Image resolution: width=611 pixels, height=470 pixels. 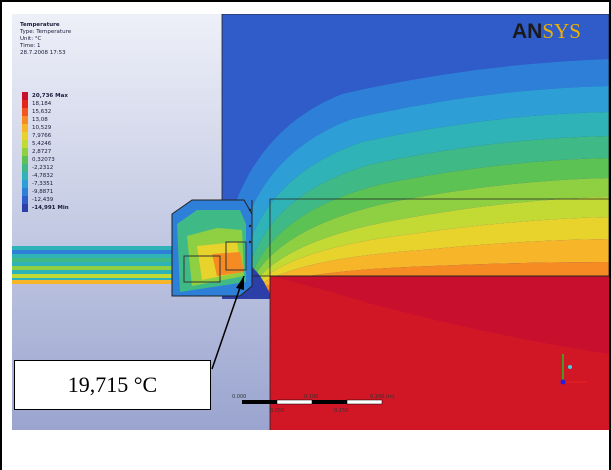 What do you see at coordinates (43, 200) in the screenshot?
I see `scale-label: -12,439` at bounding box center [43, 200].